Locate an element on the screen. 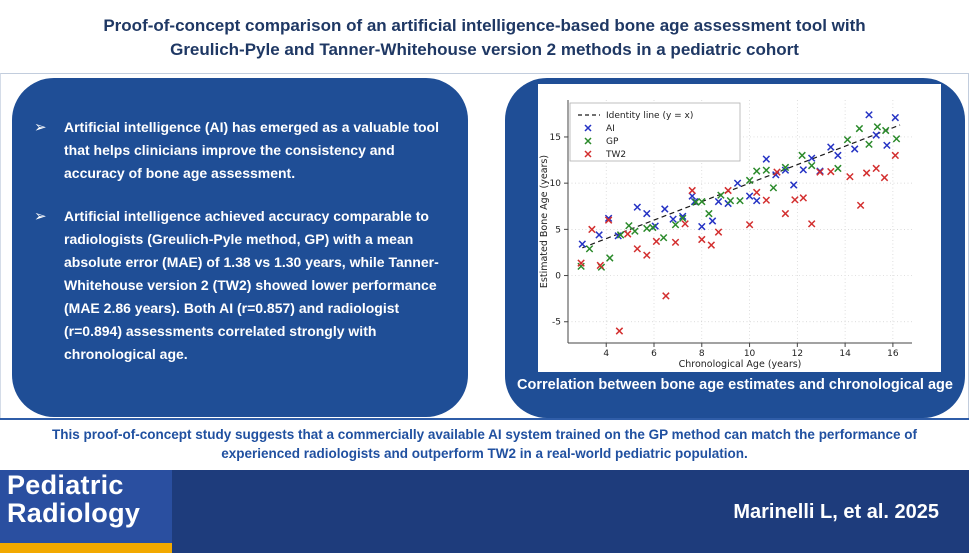  svg-text: 15 is located at coordinates (555, 138).